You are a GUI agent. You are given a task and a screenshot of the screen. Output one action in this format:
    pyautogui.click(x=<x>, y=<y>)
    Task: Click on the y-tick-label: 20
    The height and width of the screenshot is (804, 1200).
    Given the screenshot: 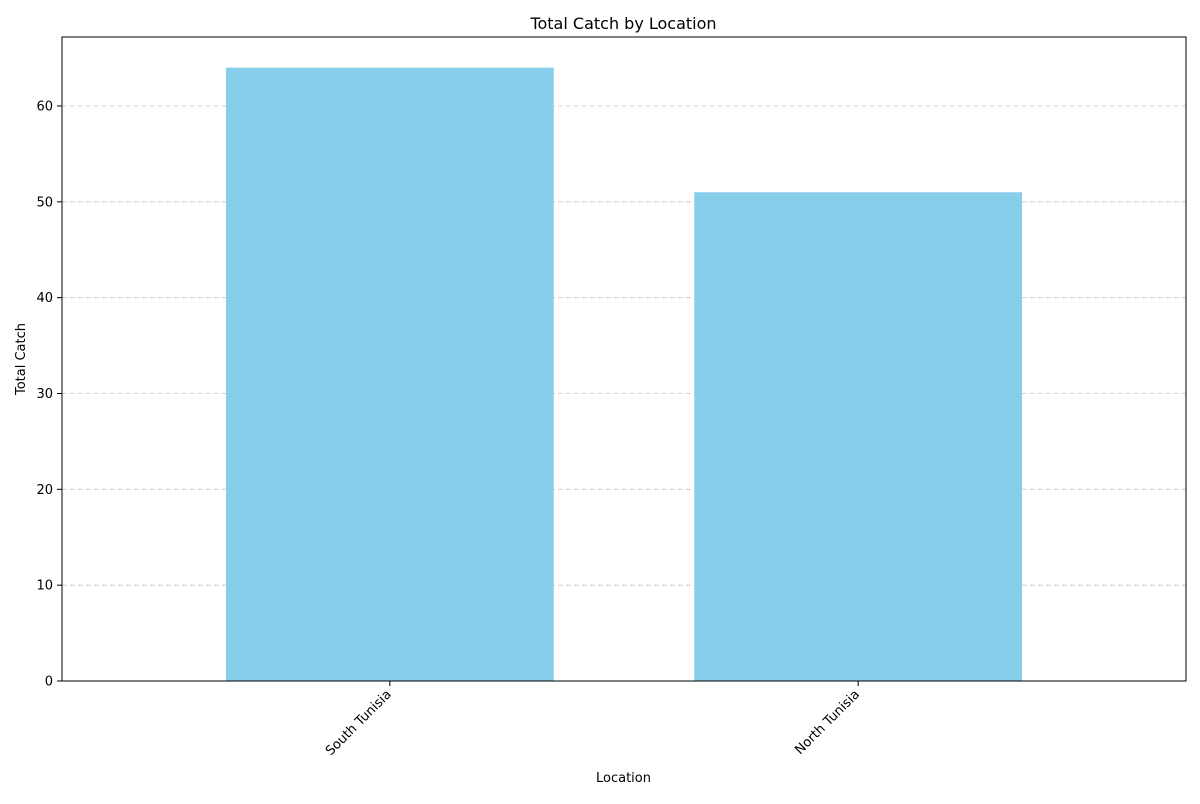 What is the action you would take?
    pyautogui.click(x=44, y=490)
    